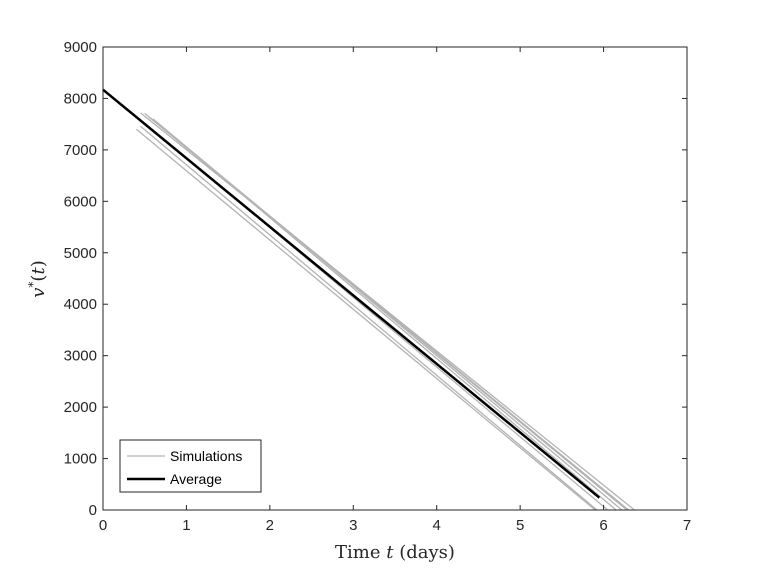 Image resolution: width=766 pixels, height=577 pixels. Describe the element at coordinates (603, 525) in the screenshot. I see `x-tick-label: 6` at that location.